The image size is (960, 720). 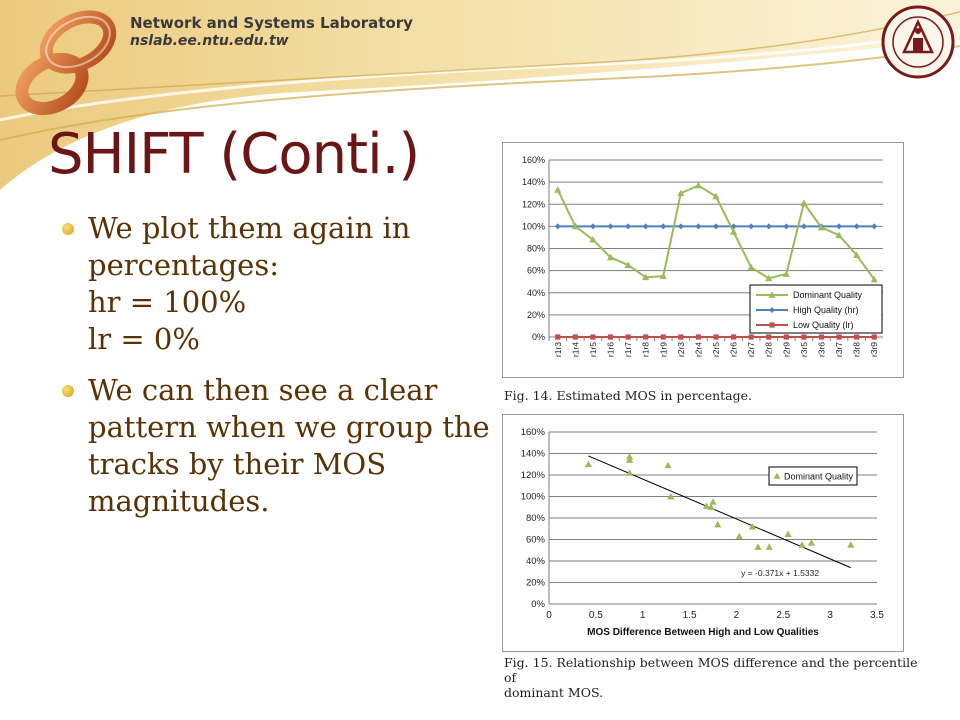 I want to click on legend-marker, so click(x=772, y=325).